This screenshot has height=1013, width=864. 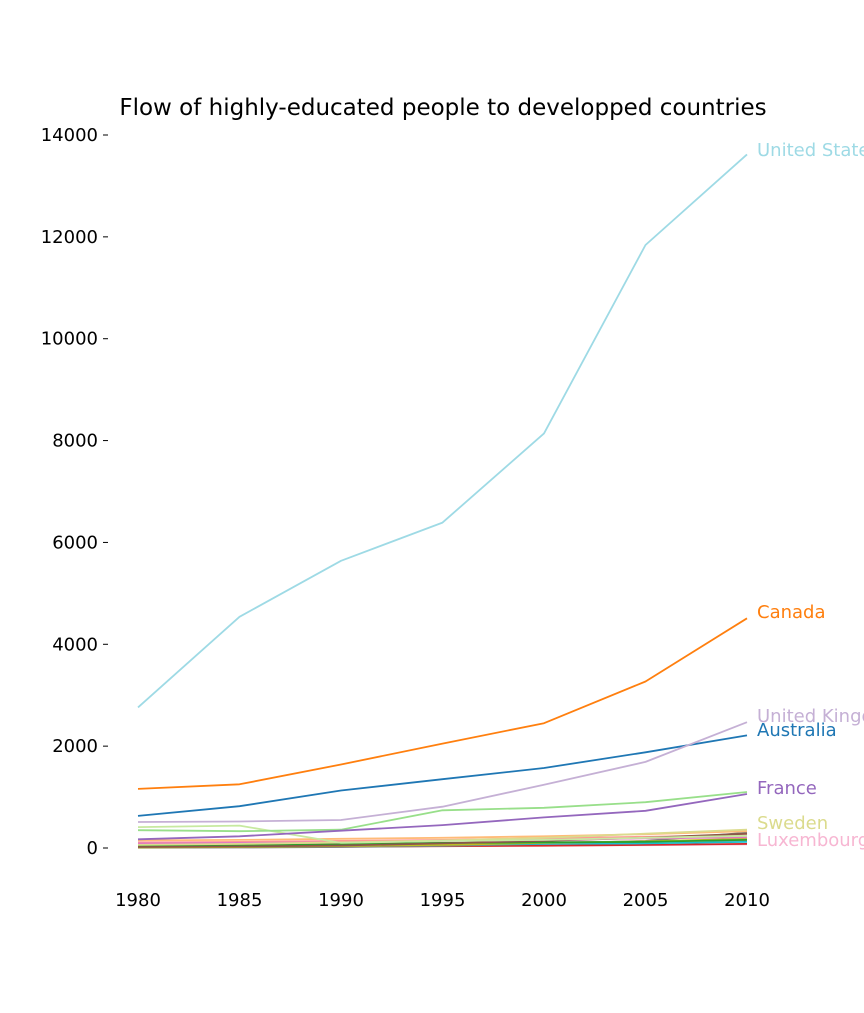 I want to click on x-tick-label: 1980, so click(x=138, y=900).